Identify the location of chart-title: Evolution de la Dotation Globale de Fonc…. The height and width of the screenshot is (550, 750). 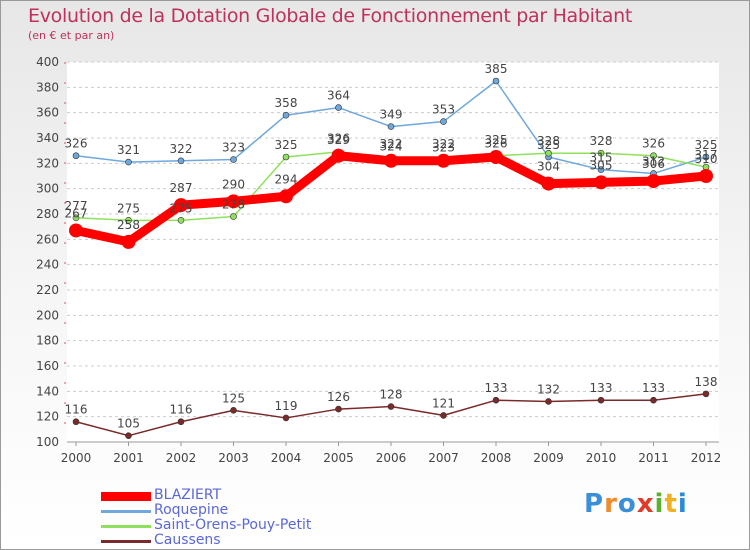
(330, 16).